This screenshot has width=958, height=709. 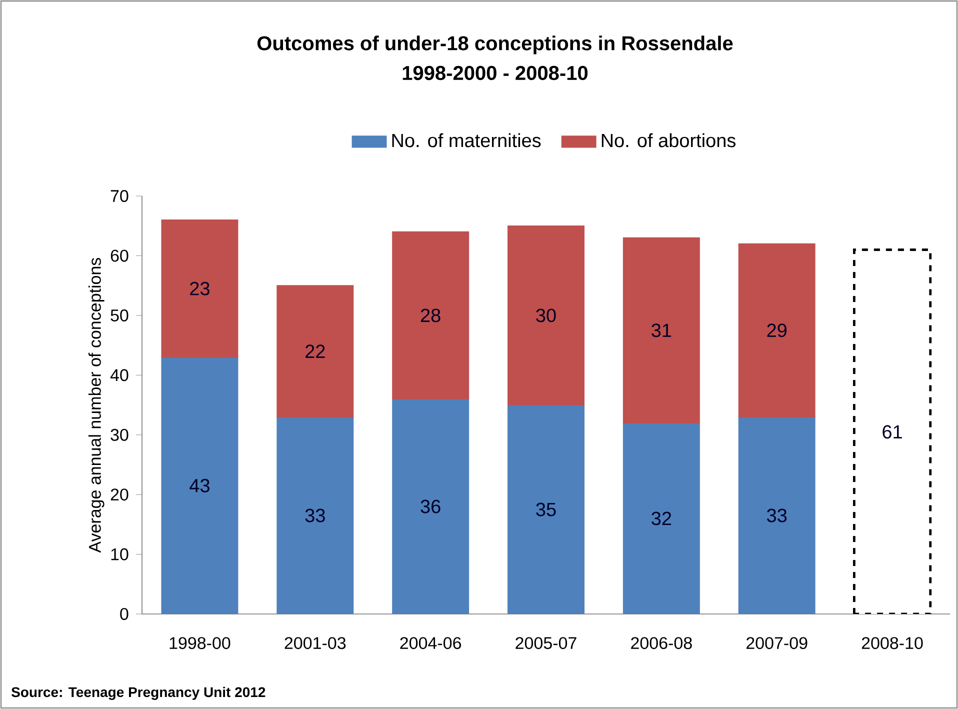 I want to click on data-label: 29, so click(x=777, y=331).